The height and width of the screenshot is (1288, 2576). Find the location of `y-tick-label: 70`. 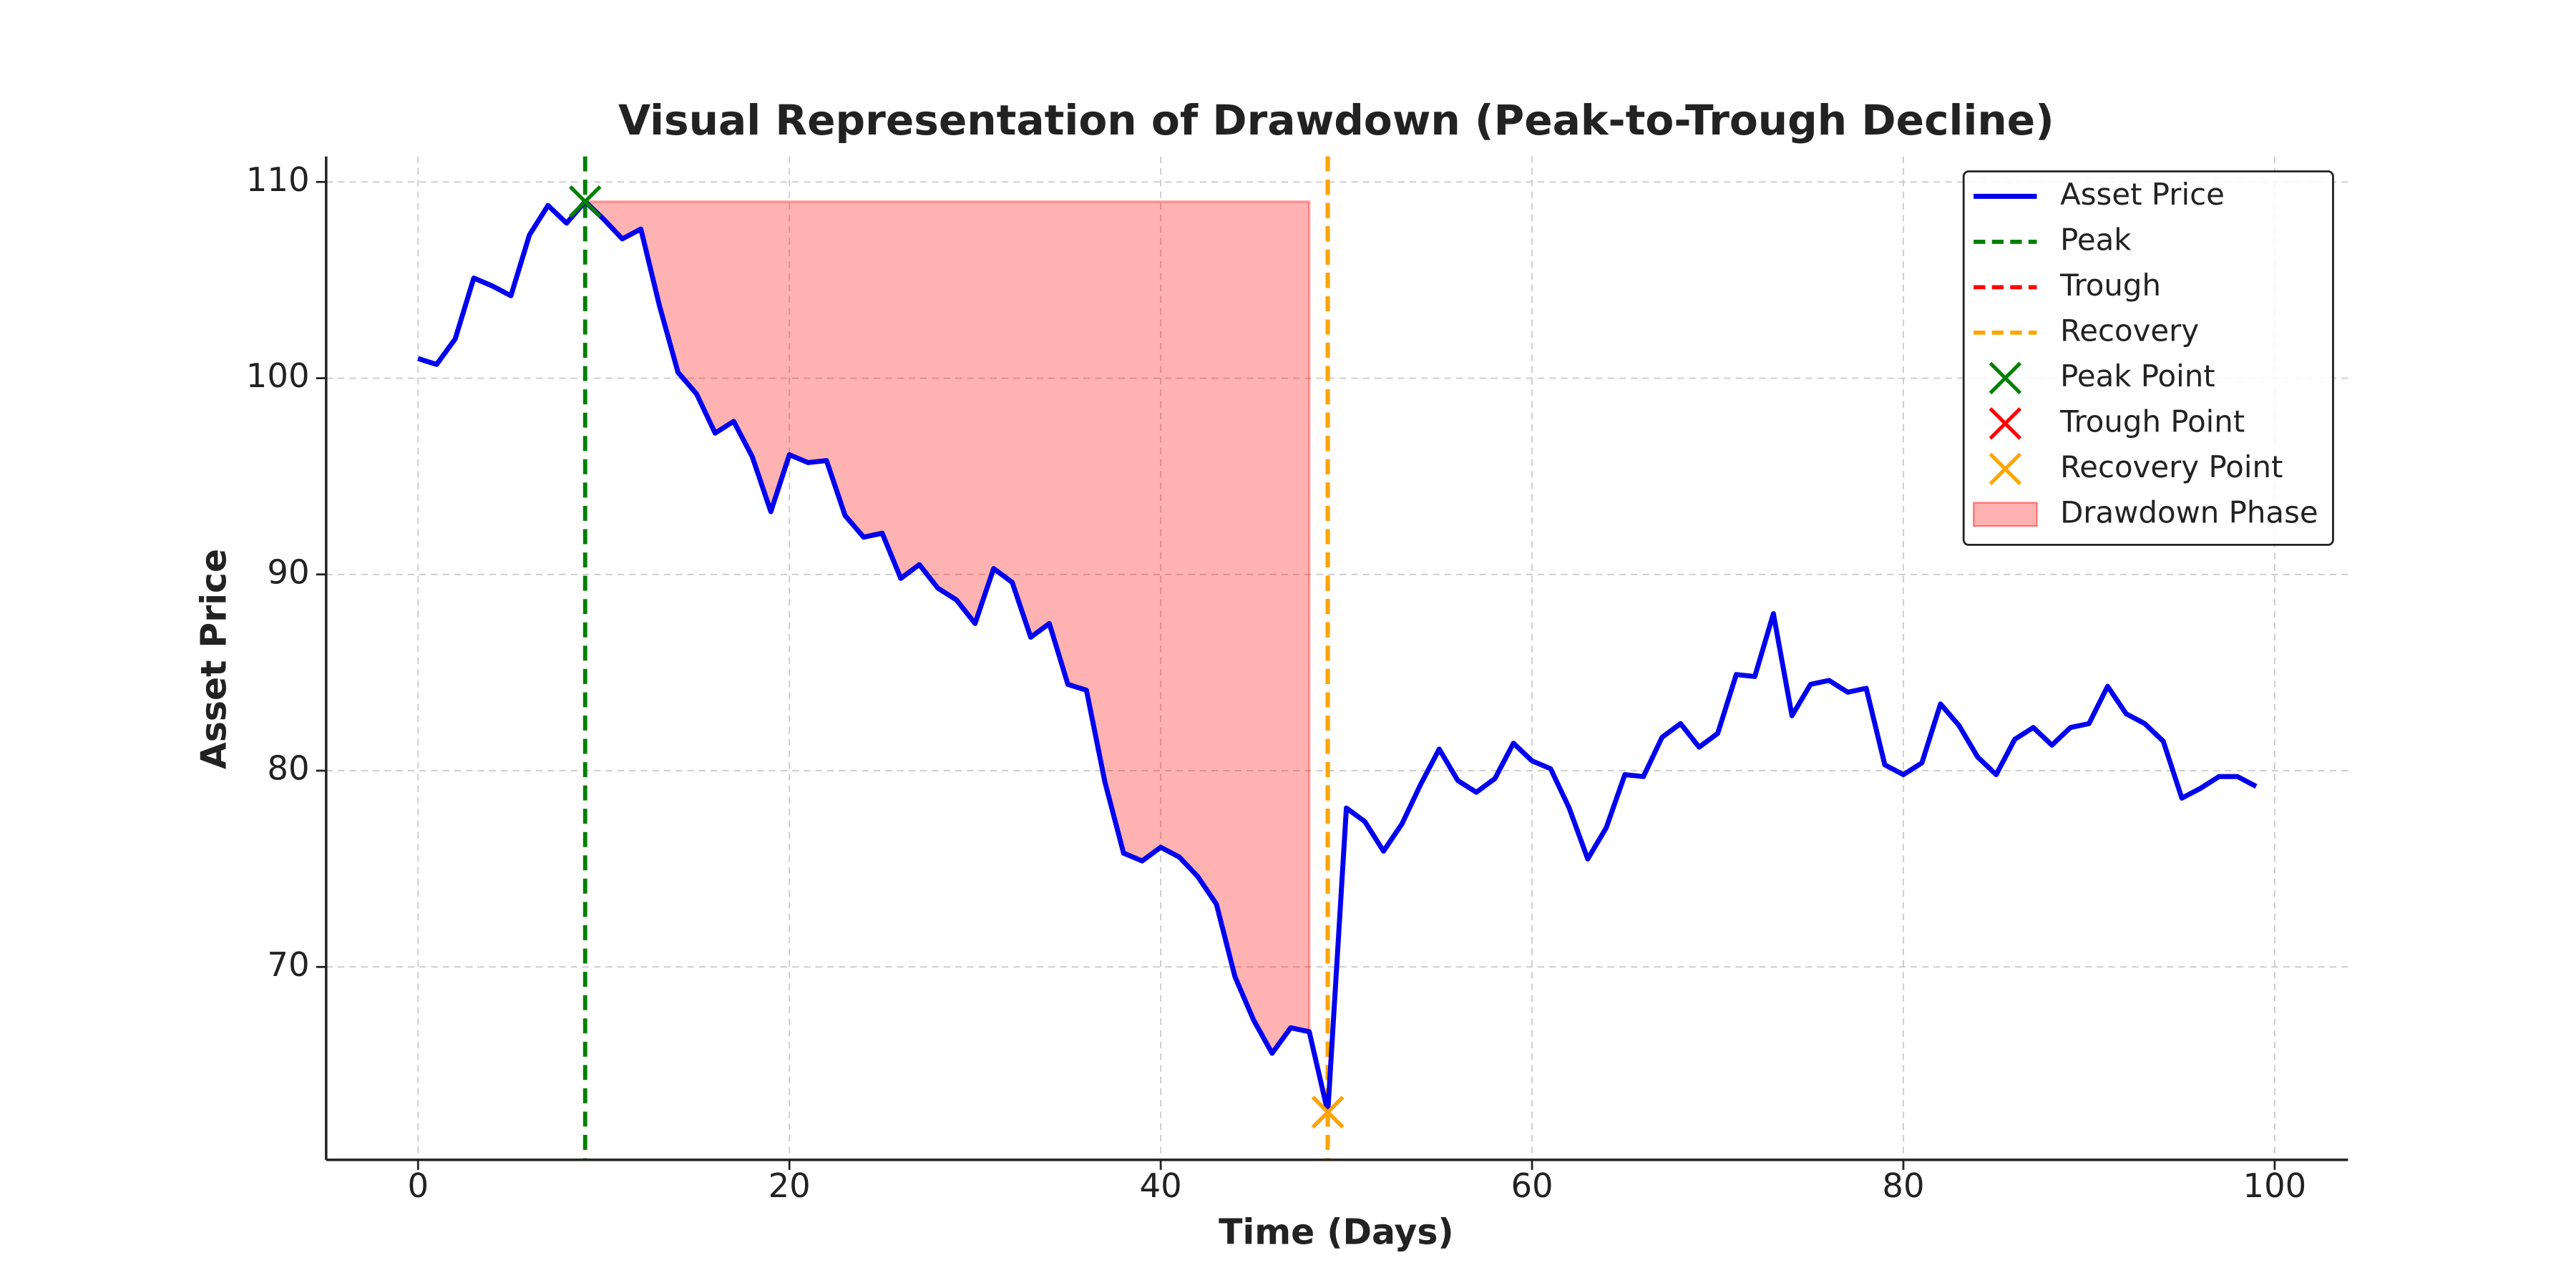

y-tick-label: 70 is located at coordinates (288, 964).